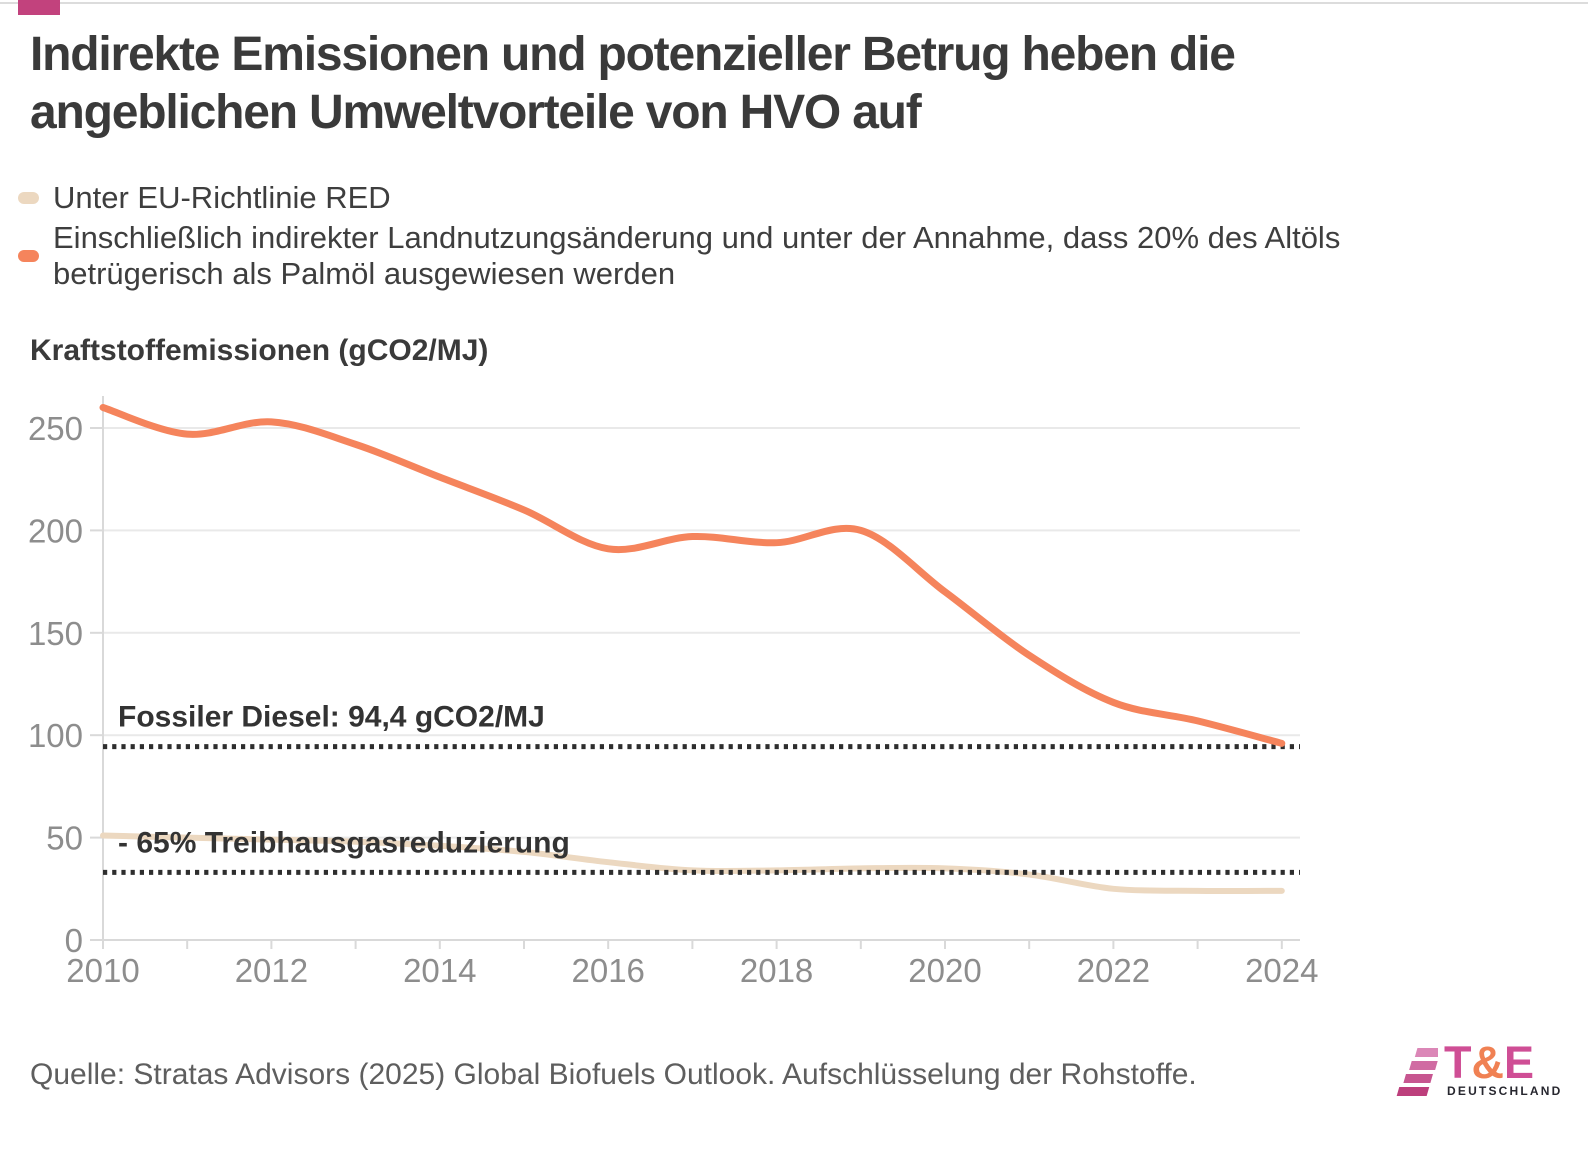 The height and width of the screenshot is (1150, 1588). Describe the element at coordinates (344, 842) in the screenshot. I see `reference-label-minus-65-ghg: - 65% Treibhausgasreduzierung` at that location.